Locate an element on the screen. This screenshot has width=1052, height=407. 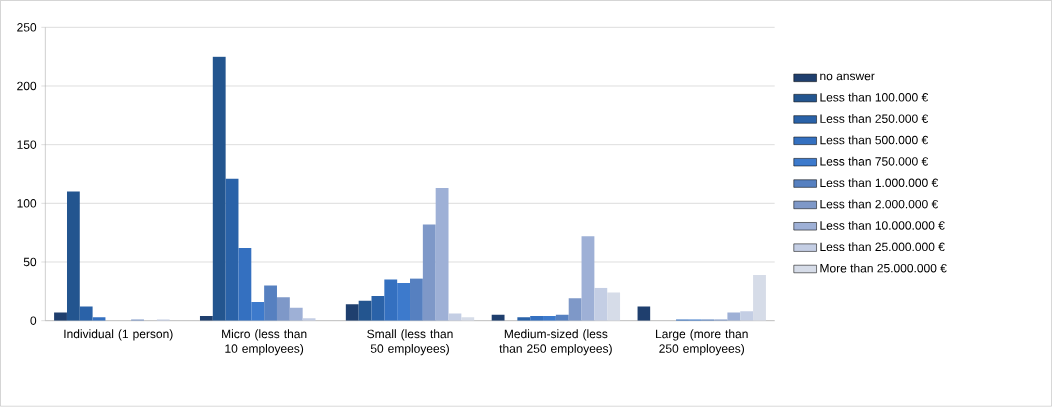
legend-label: Less than 25.000.000 € is located at coordinates (882, 247).